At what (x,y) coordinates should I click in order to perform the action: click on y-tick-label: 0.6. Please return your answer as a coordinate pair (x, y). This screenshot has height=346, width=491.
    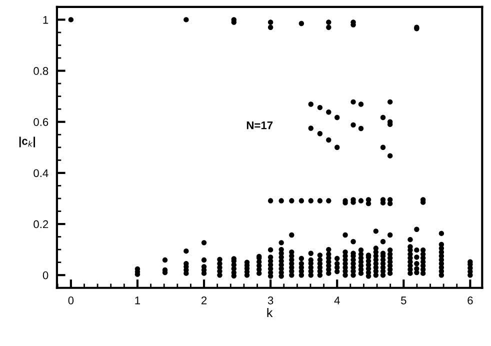
    Looking at the image, I should click on (41, 122).